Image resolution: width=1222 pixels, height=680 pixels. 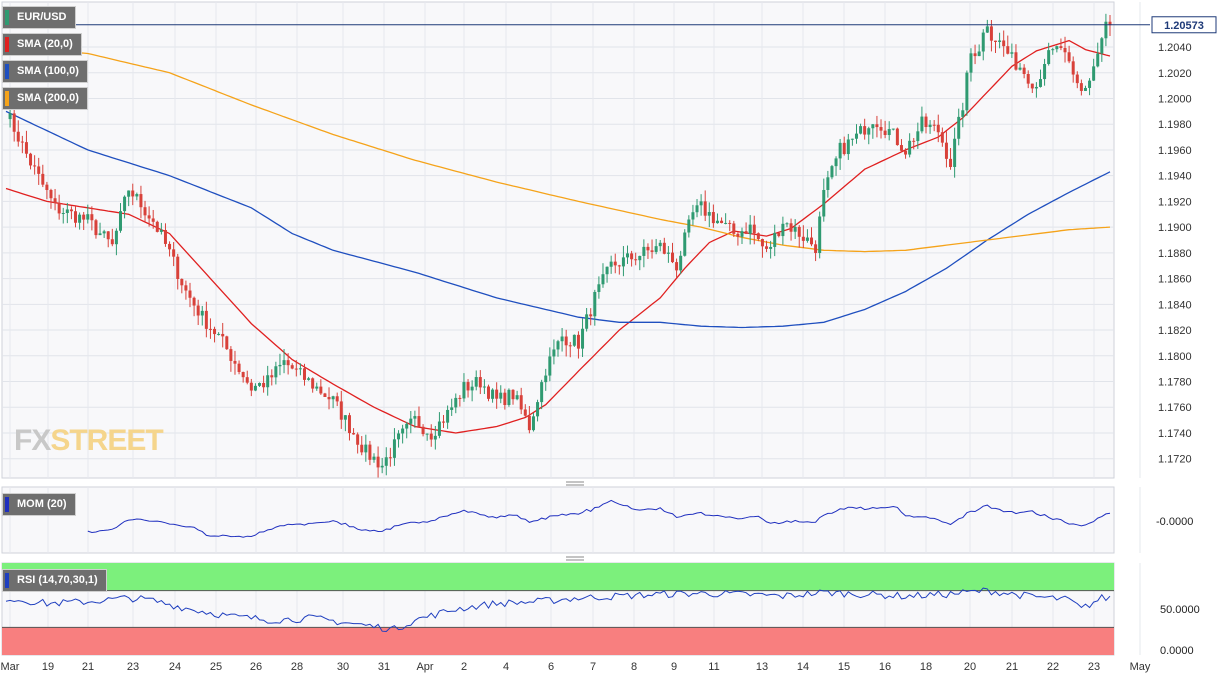 What do you see at coordinates (54, 580) in the screenshot?
I see `legend-rsi: RSI (14,70,30,1)` at bounding box center [54, 580].